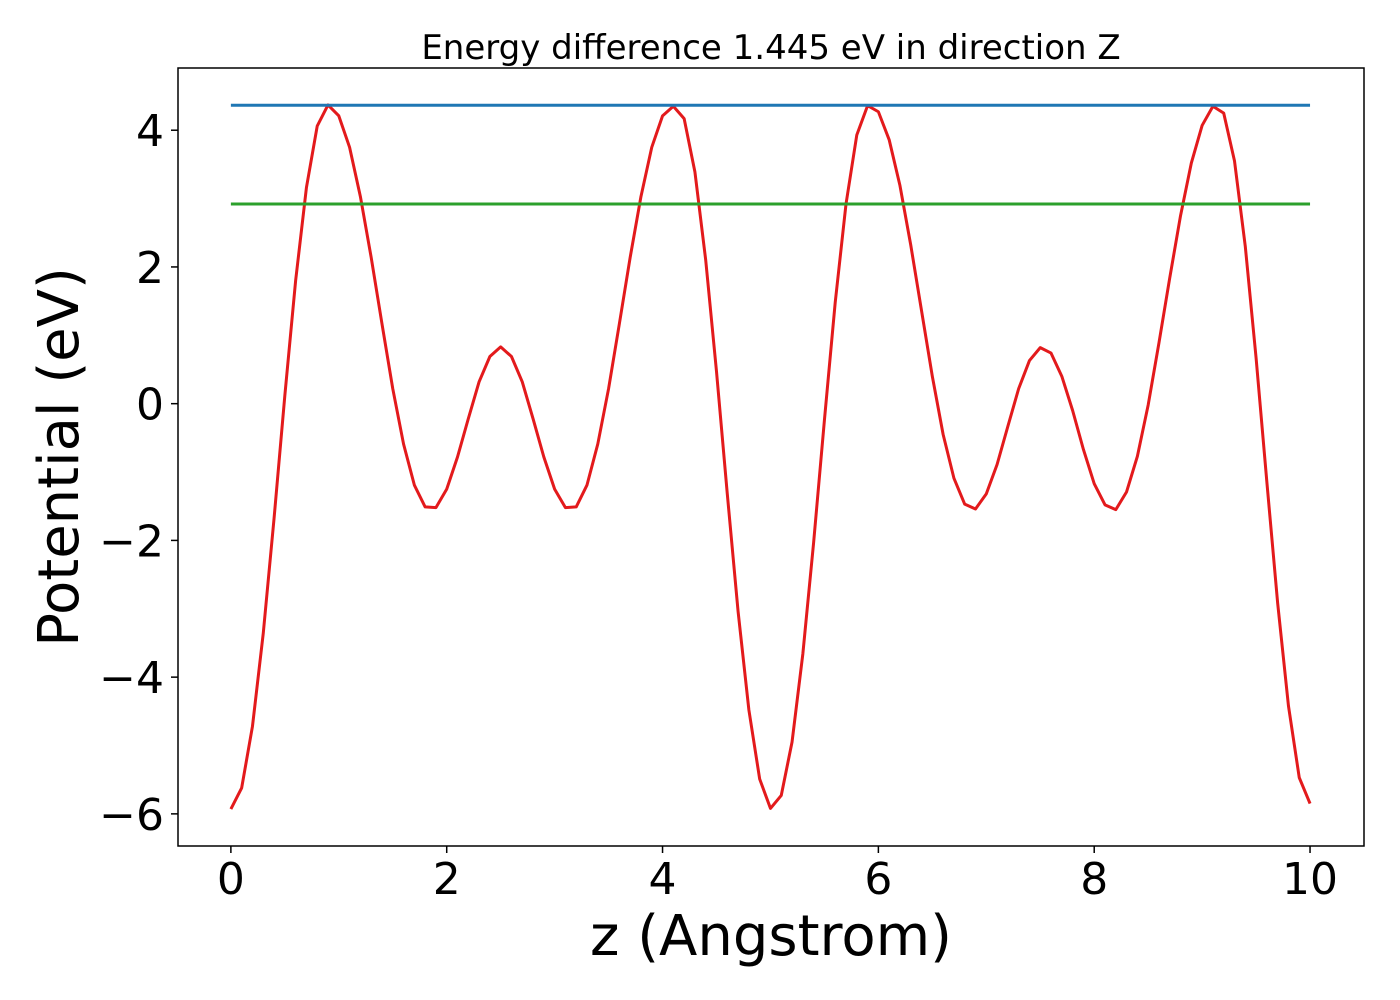  What do you see at coordinates (663, 879) in the screenshot?
I see `x-tick-label: 4` at bounding box center [663, 879].